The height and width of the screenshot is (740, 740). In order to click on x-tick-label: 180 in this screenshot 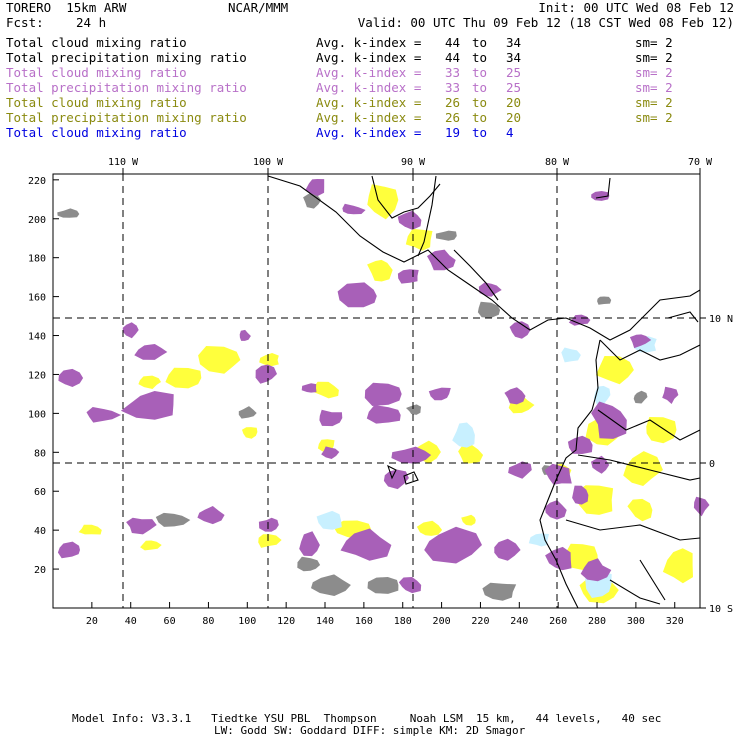, I will do `click(403, 621)`.